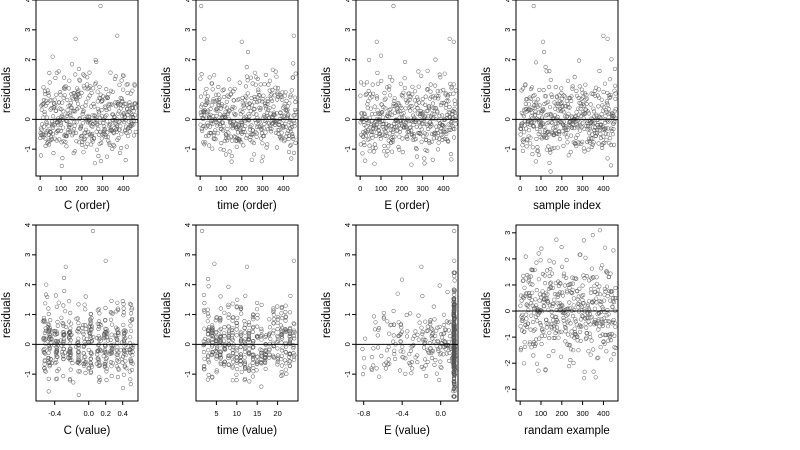  I want to click on y-tick-label: 1, so click(27, 89).